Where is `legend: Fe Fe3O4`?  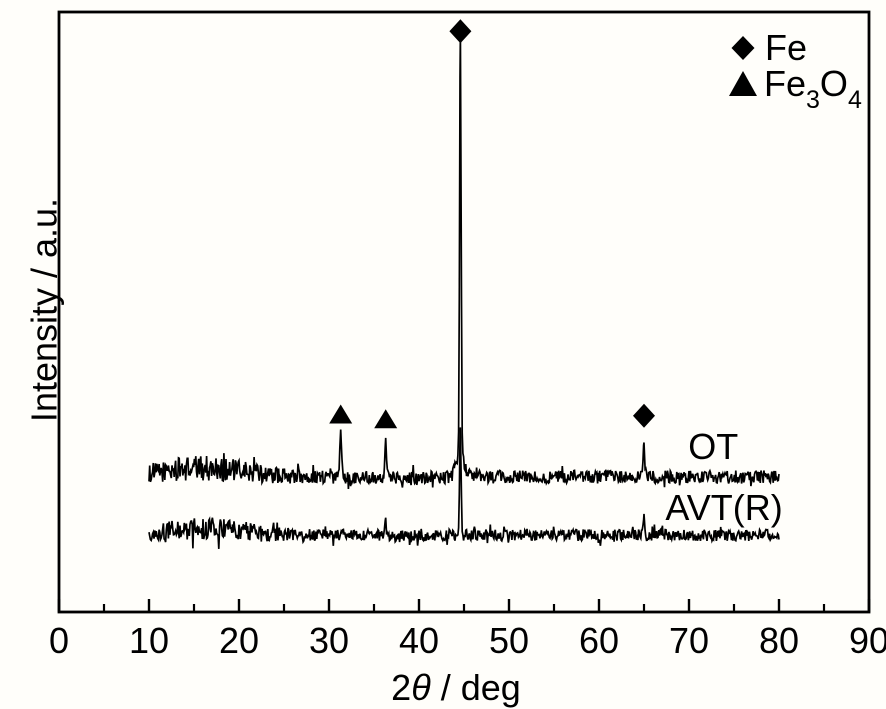 legend: Fe Fe3O4 is located at coordinates (795, 70).